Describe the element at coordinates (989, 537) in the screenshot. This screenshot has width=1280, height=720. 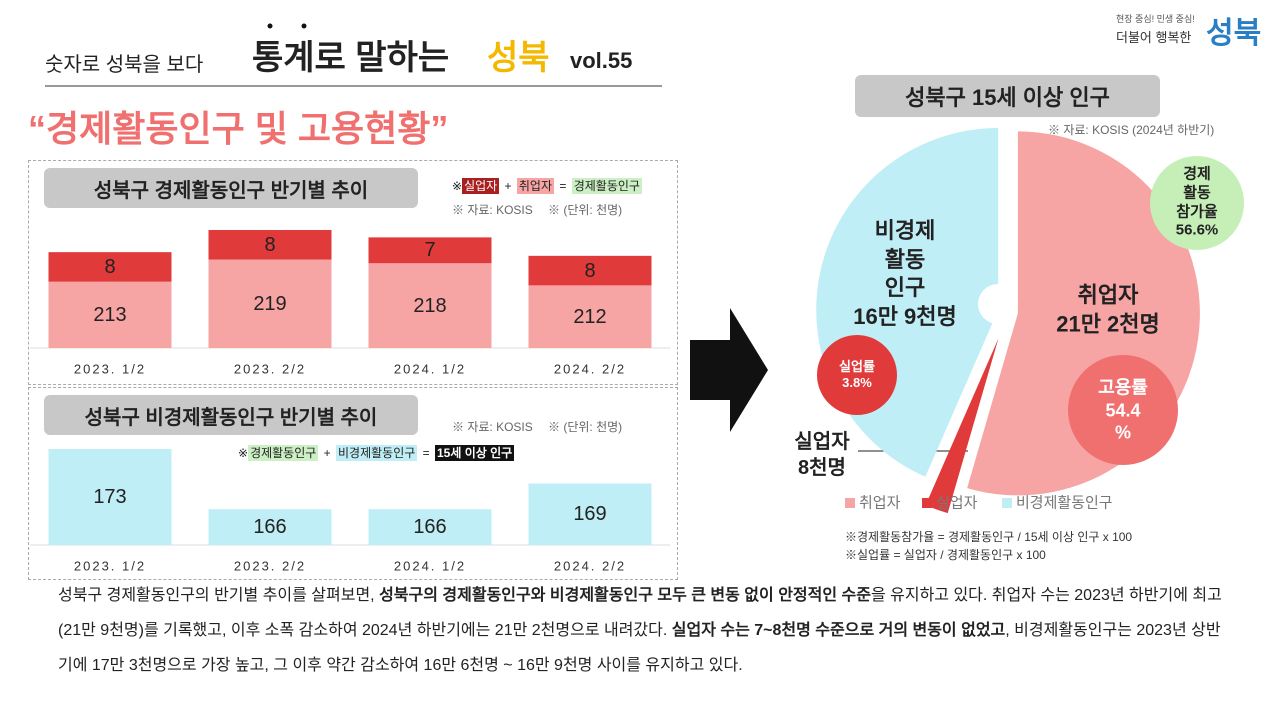
I see `footnote: ※경제활동참가율 = 경제활동인구 / 15세 이상 인구 x 100` at that location.